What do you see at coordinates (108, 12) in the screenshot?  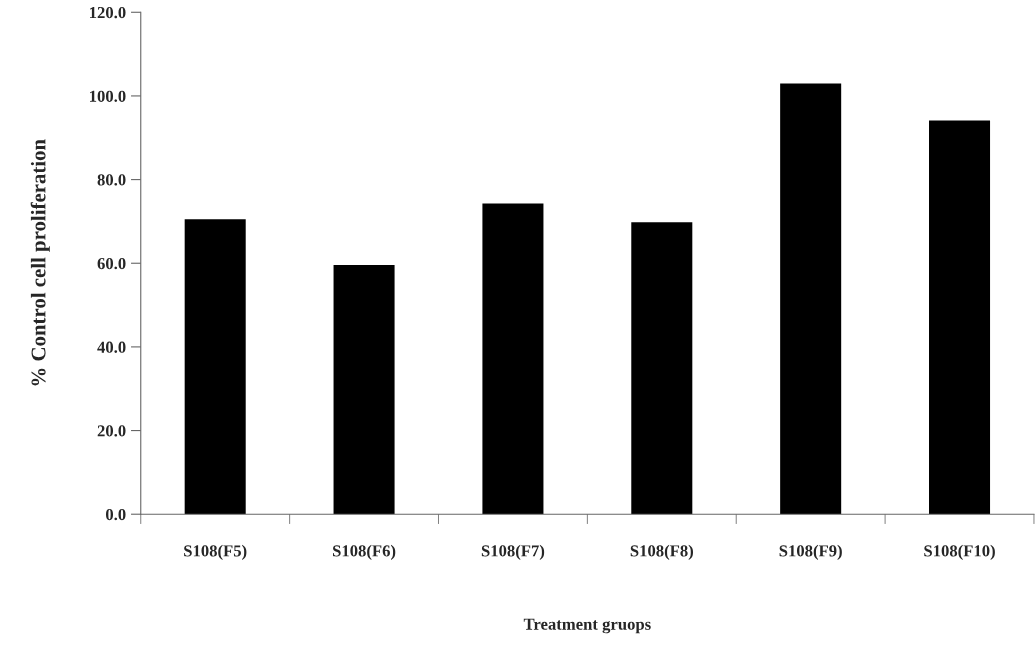 I see `y-tick-label: 120.0` at bounding box center [108, 12].